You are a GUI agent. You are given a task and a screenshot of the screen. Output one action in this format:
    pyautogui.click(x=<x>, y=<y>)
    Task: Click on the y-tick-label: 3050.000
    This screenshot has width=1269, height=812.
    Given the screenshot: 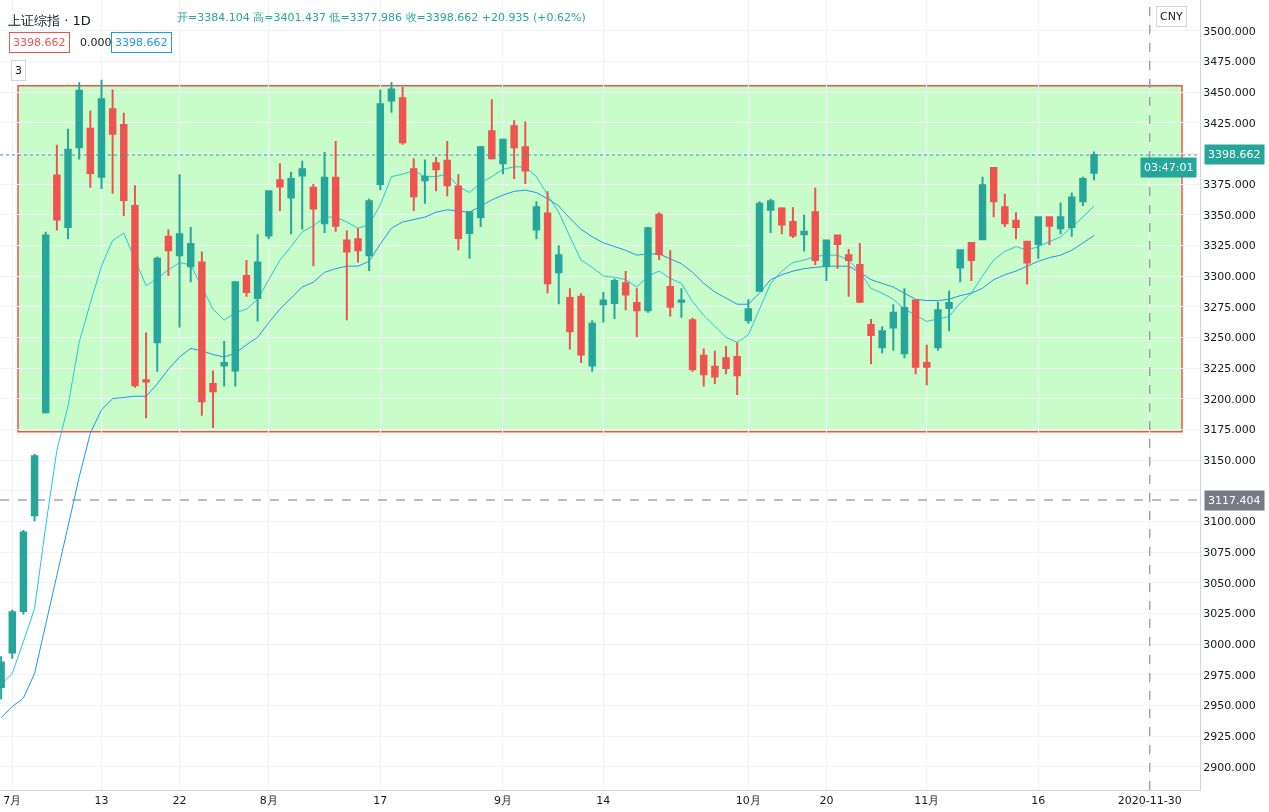 What is the action you would take?
    pyautogui.click(x=1229, y=583)
    